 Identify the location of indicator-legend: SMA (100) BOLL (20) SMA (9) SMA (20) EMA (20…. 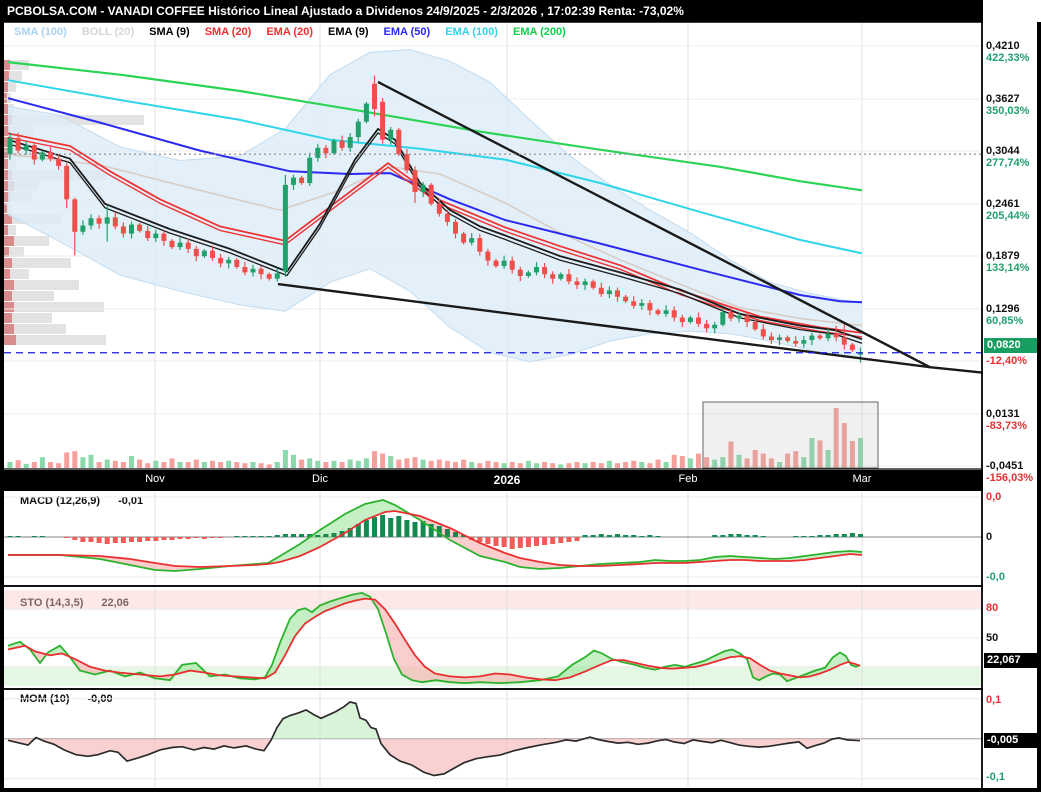
(290, 34).